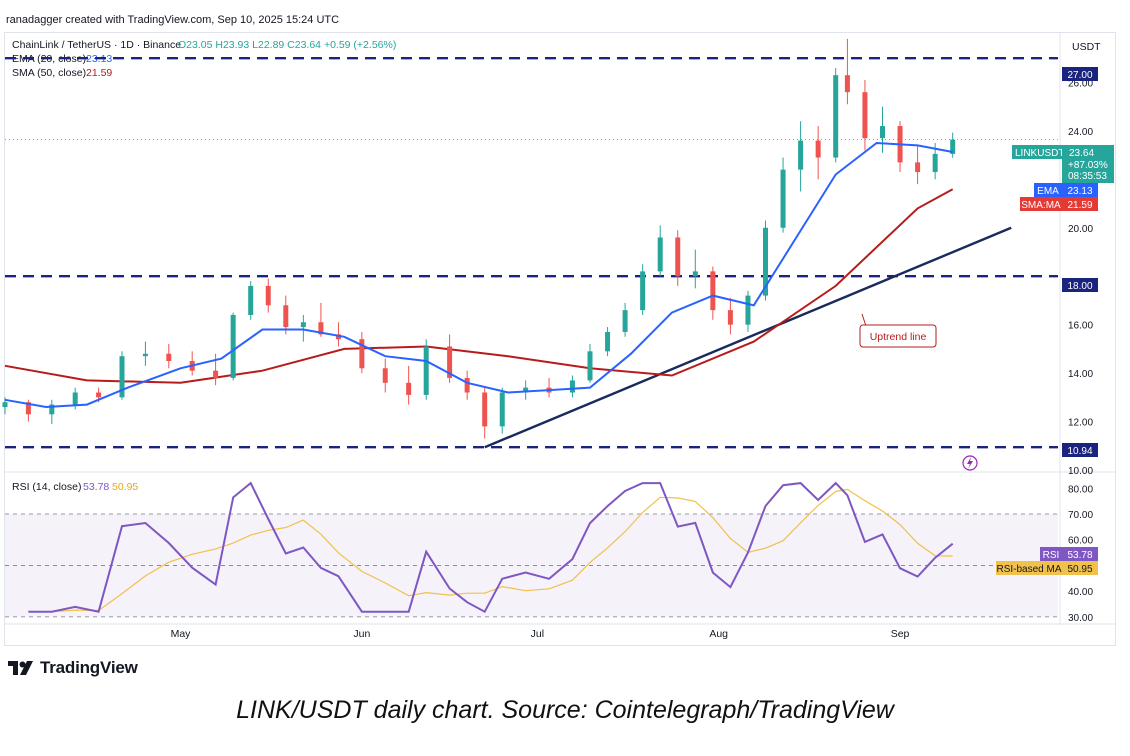 The width and height of the screenshot is (1130, 756). Describe the element at coordinates (1081, 153) in the screenshot. I see `price-badge-value: 23.64` at that location.